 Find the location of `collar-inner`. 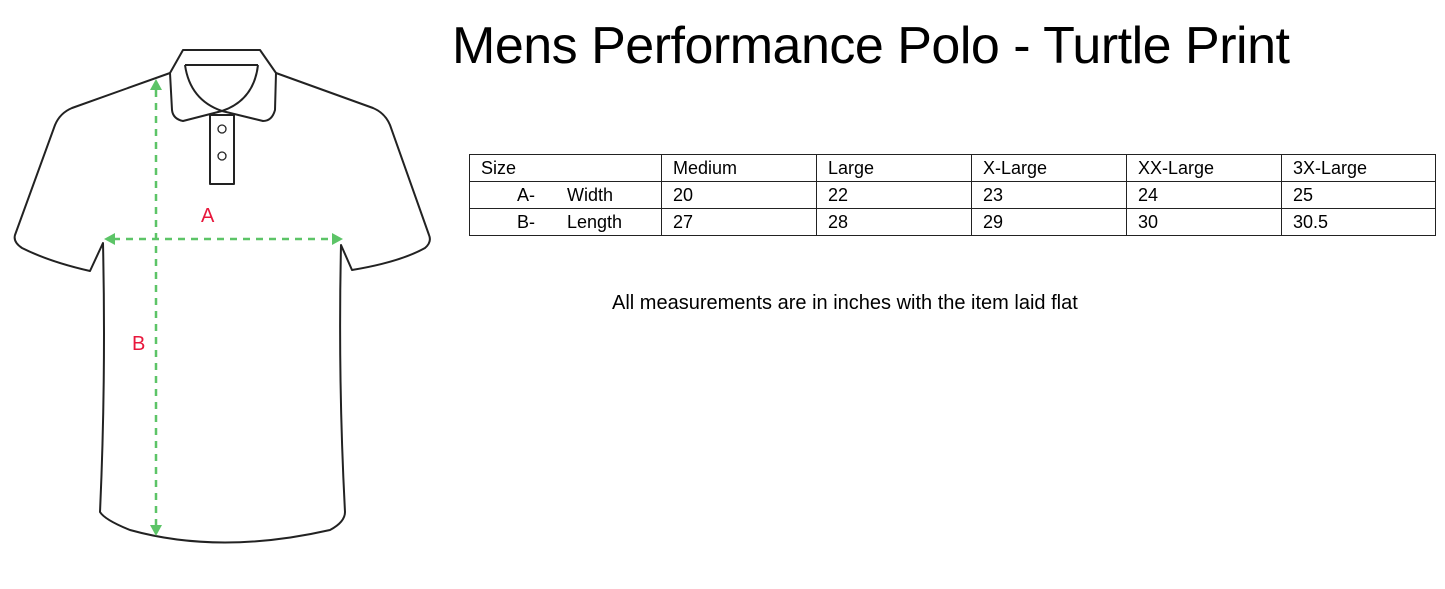

collar-inner is located at coordinates (221, 88).